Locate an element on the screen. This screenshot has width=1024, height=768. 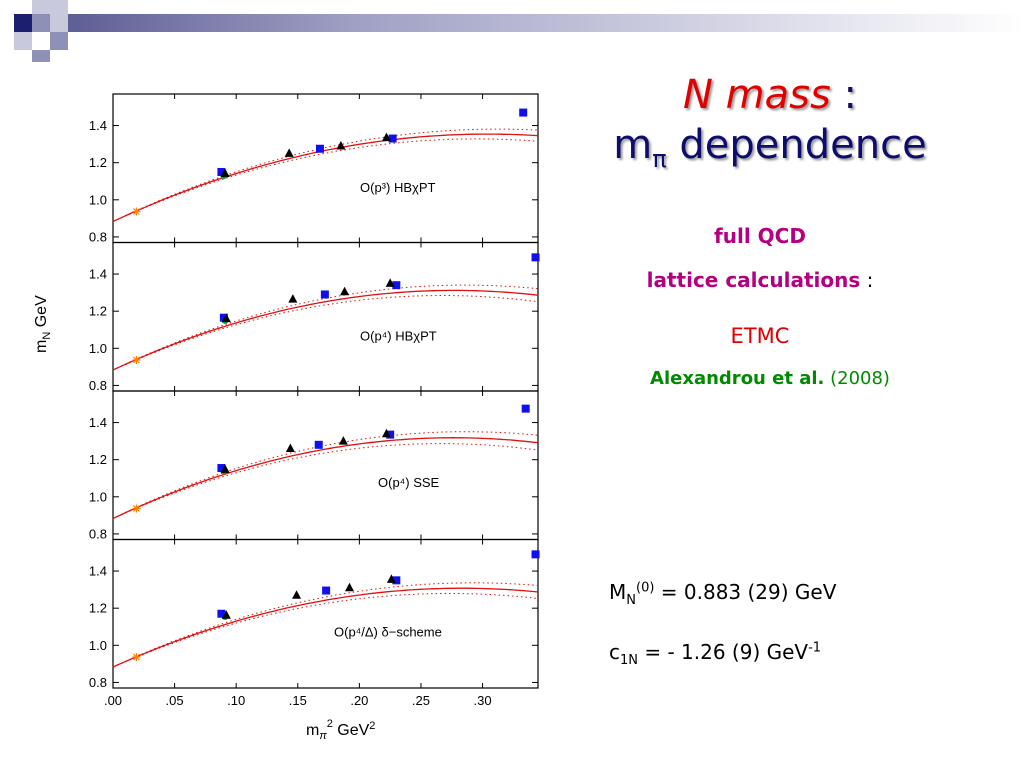
author-year: (2008) is located at coordinates (857, 378).